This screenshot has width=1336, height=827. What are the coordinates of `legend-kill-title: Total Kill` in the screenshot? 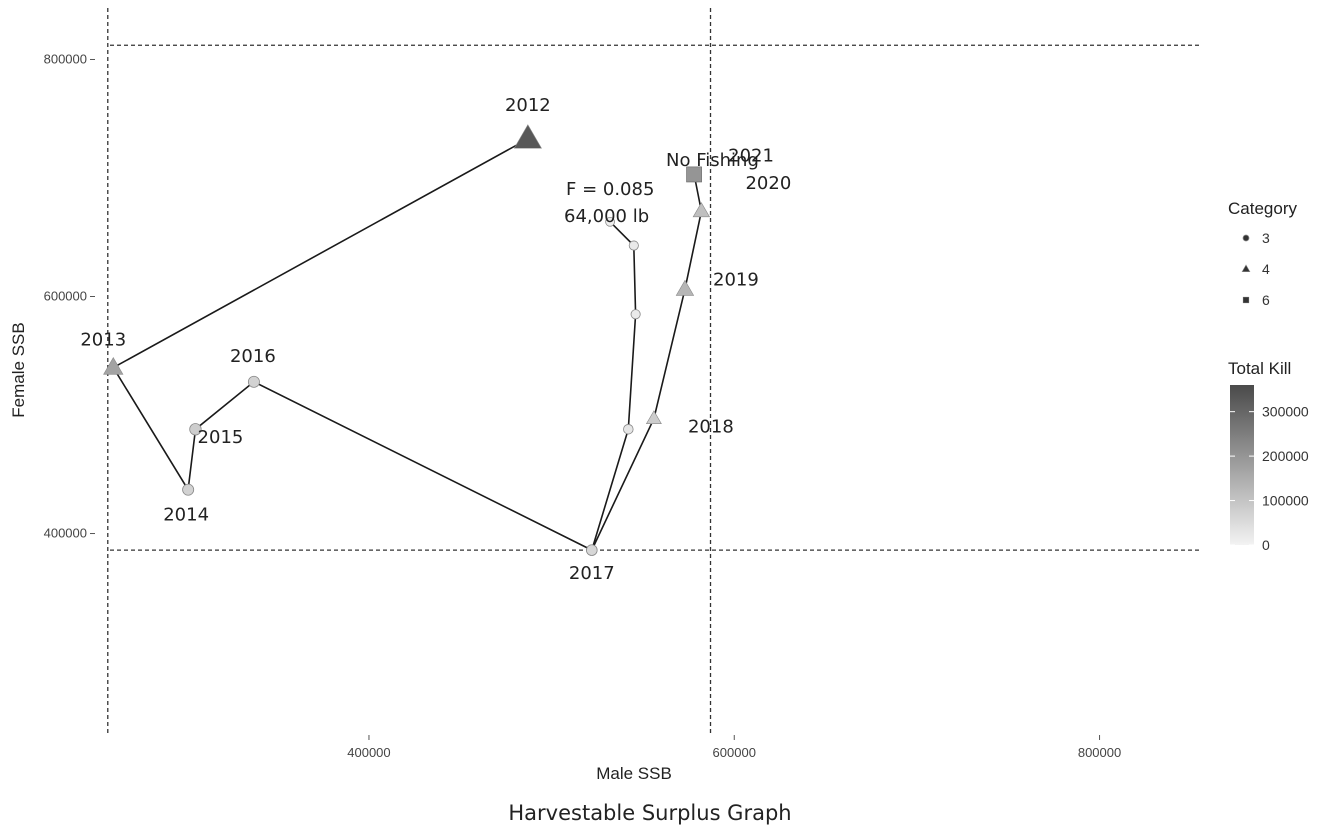 It's located at (1259, 368).